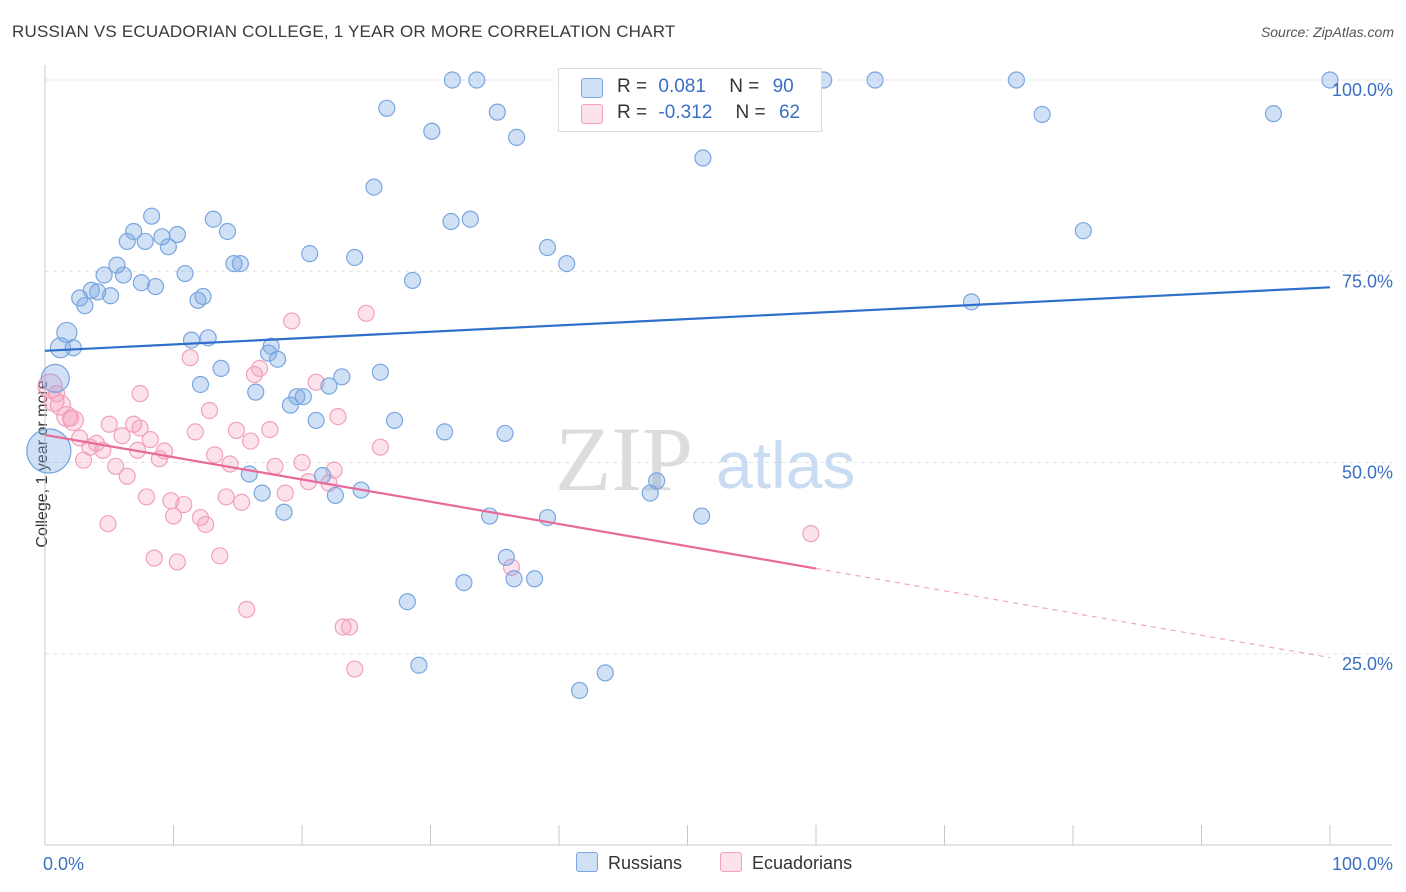 The image size is (1406, 892). What do you see at coordinates (685, 112) in the screenshot?
I see `legend-r-value-ecuadorians: -0.312` at bounding box center [685, 112].